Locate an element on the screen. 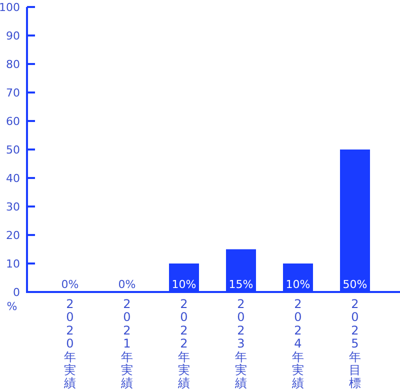 The width and height of the screenshot is (400, 391). y-tick-label: 20 is located at coordinates (13, 235).